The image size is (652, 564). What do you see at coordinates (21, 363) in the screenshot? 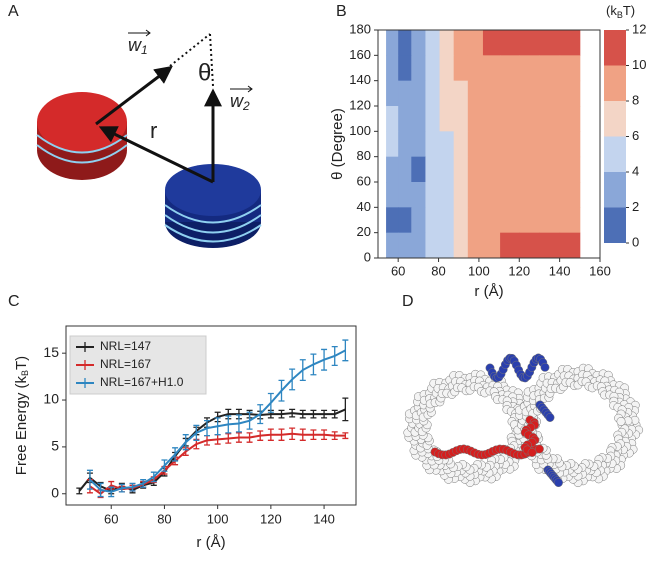
I see `y-axis-label-part: T)` at bounding box center [21, 363].